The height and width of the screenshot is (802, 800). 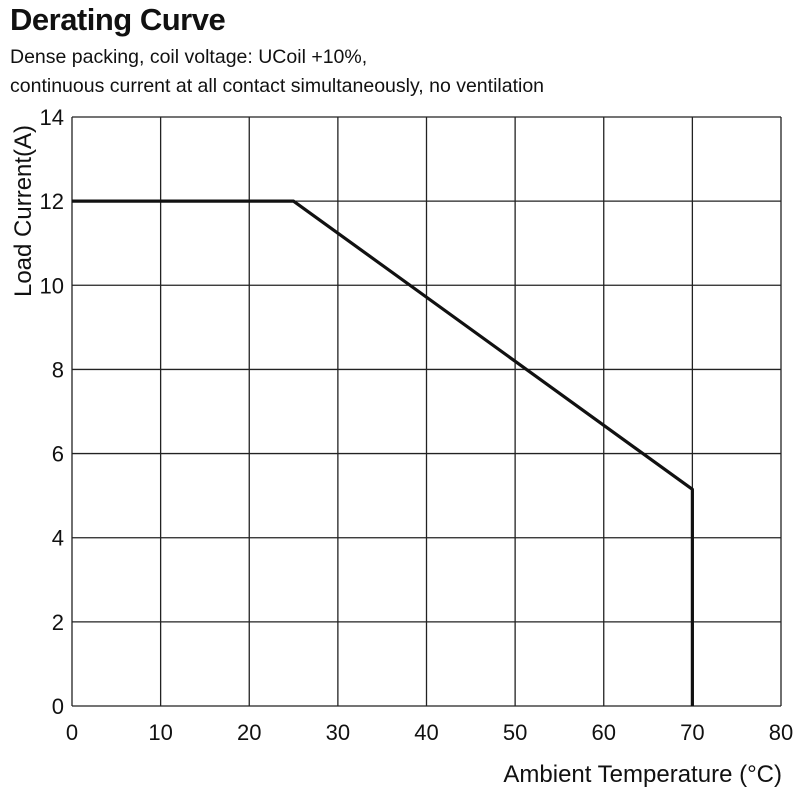 I want to click on x-tick-label: 50, so click(x=515, y=732).